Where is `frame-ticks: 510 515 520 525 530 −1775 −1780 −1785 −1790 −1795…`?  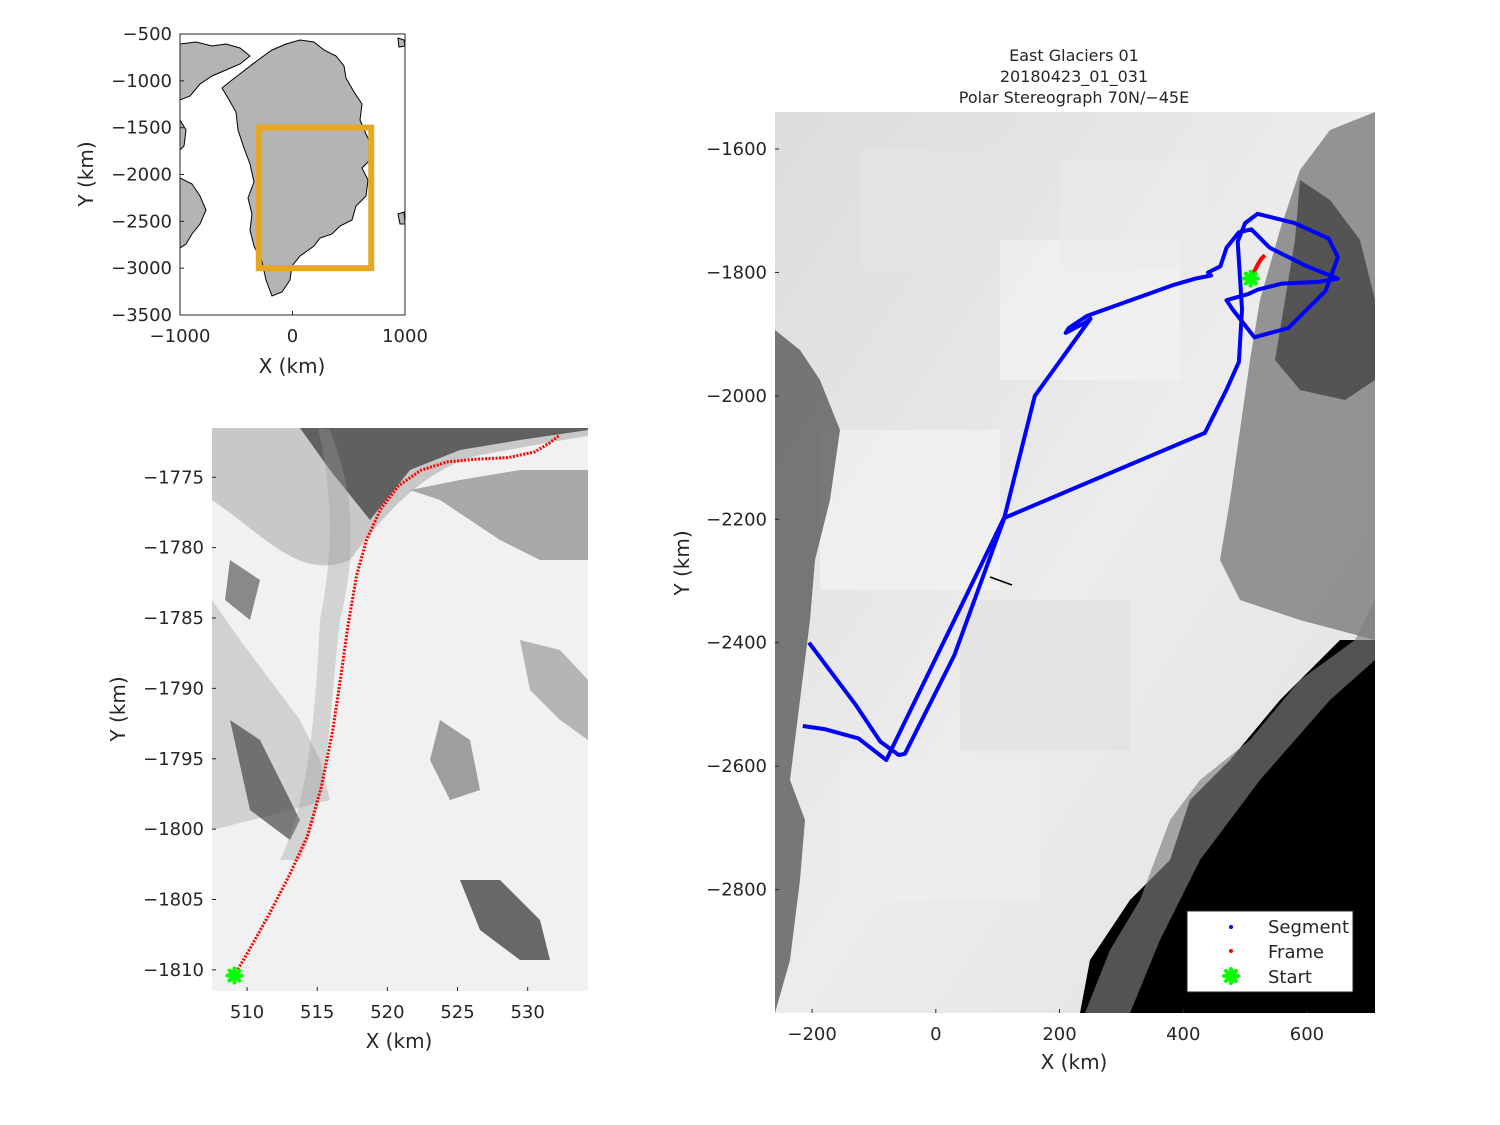 frame-ticks: 510 515 520 525 530 −1775 −1780 −1785 −1790 −1795… is located at coordinates (344, 745).